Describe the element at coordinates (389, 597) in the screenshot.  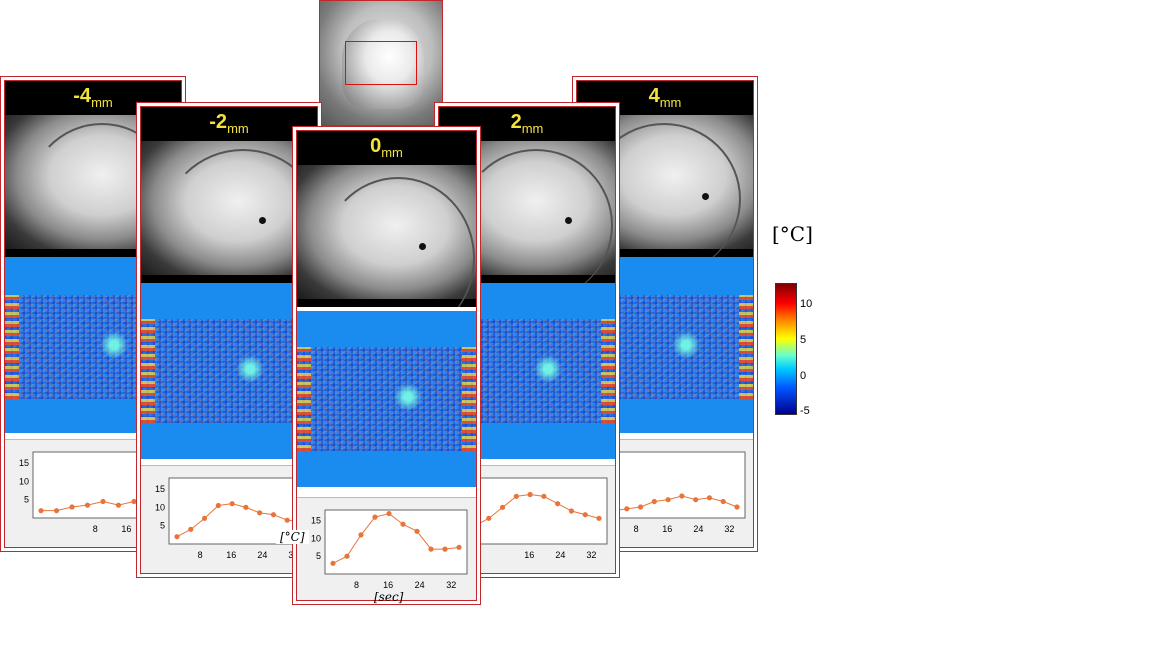
I see `x-axis-unit-label: [sec]` at that location.